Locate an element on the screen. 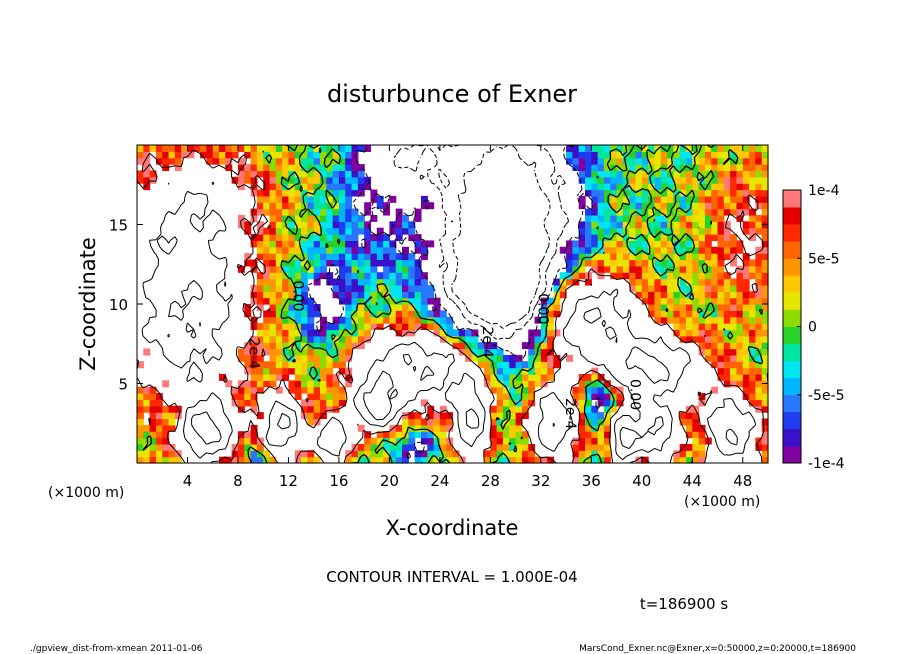 This screenshot has height=654, width=904. chart-title: disturbunce of Exner is located at coordinates (452, 94).